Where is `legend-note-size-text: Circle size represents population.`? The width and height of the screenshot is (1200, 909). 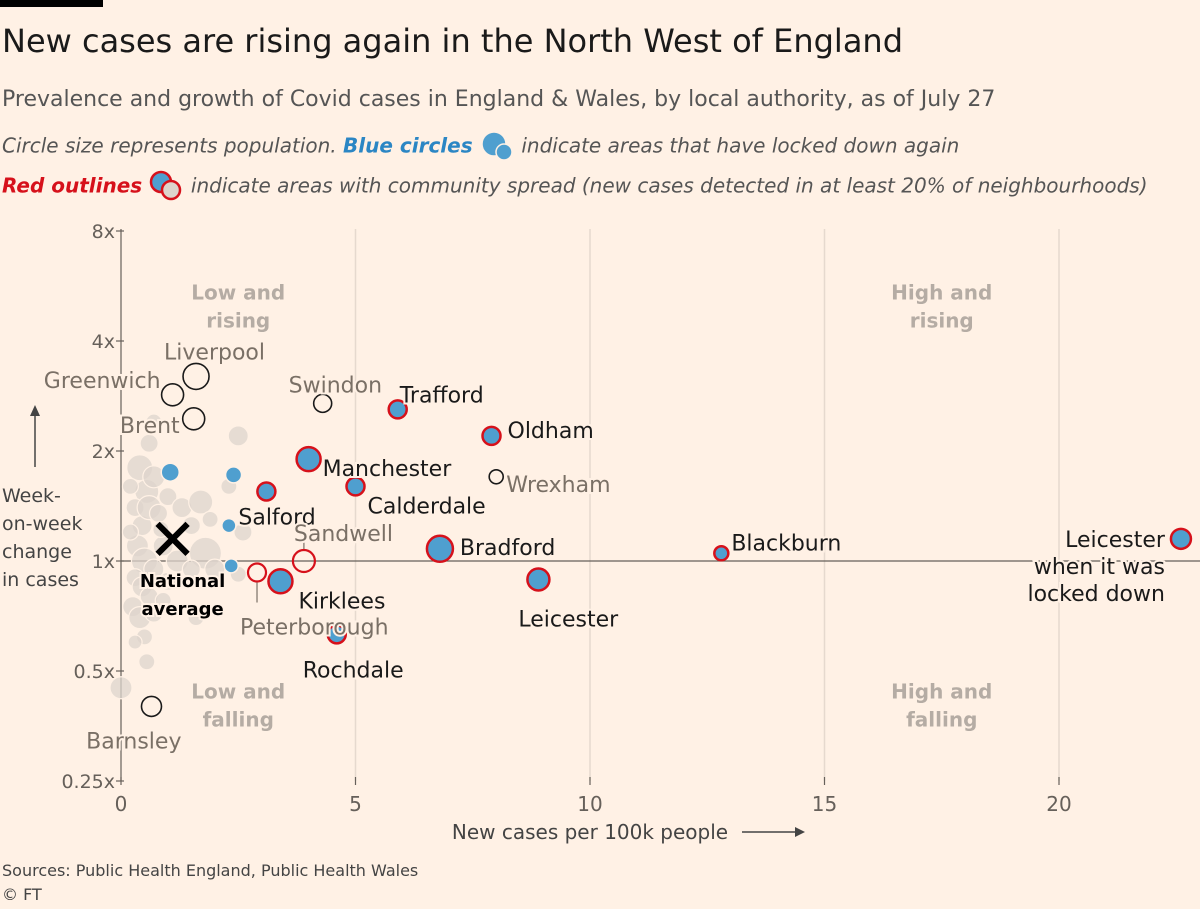 legend-note-size-text: Circle size represents population. is located at coordinates (173, 145).